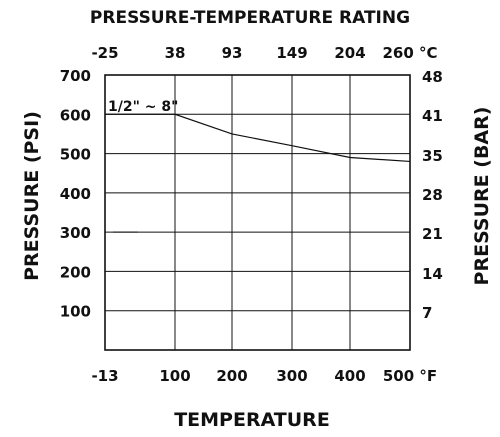 The height and width of the screenshot is (437, 500). I want to click on left-axis-title: PRESSURE (PSI), so click(32, 196).